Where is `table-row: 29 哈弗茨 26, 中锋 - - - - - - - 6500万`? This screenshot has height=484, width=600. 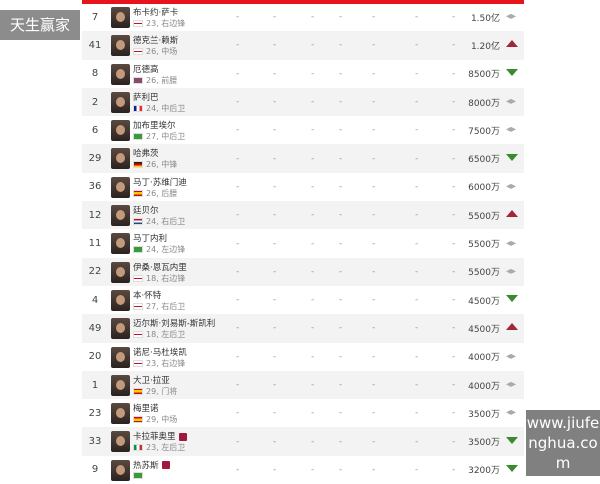
table-row: 29 哈弗茨 26, 中锋 - - - - - - - 6500万 is located at coordinates (303, 158).